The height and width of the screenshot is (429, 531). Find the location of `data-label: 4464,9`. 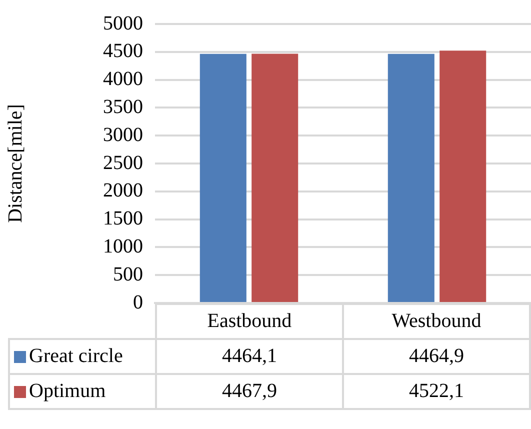

data-label: 4464,9 is located at coordinates (436, 356).